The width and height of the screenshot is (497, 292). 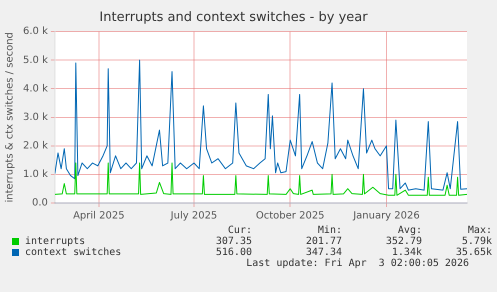 I want to click on text: 347.34, so click(x=323, y=252).